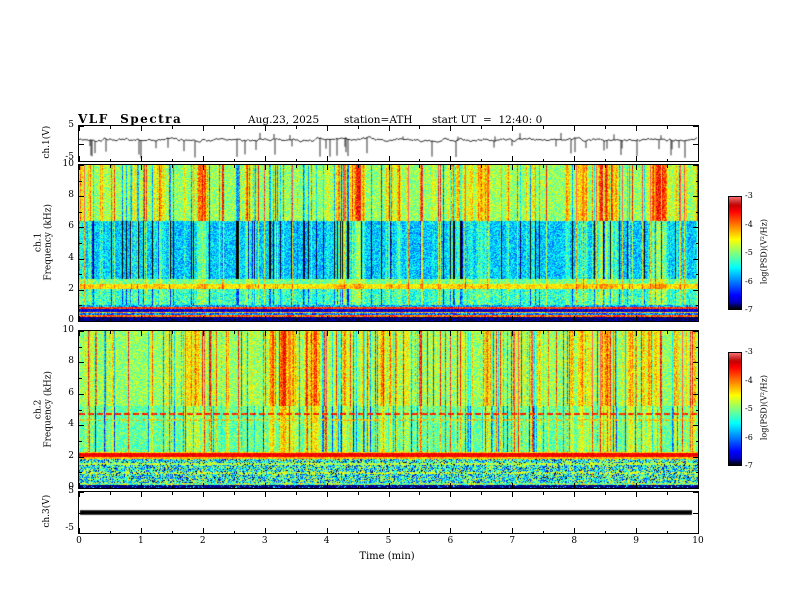 This screenshot has width=792, height=612. I want to click on start-ut-label: start UT = 12:40: 0, so click(487, 120).